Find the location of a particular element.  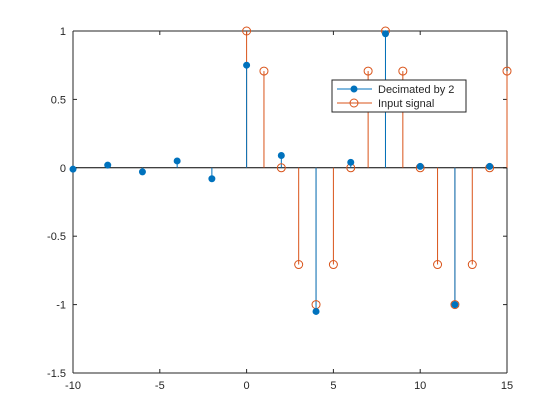

y-tick-label: -1.5 is located at coordinates (56, 374).